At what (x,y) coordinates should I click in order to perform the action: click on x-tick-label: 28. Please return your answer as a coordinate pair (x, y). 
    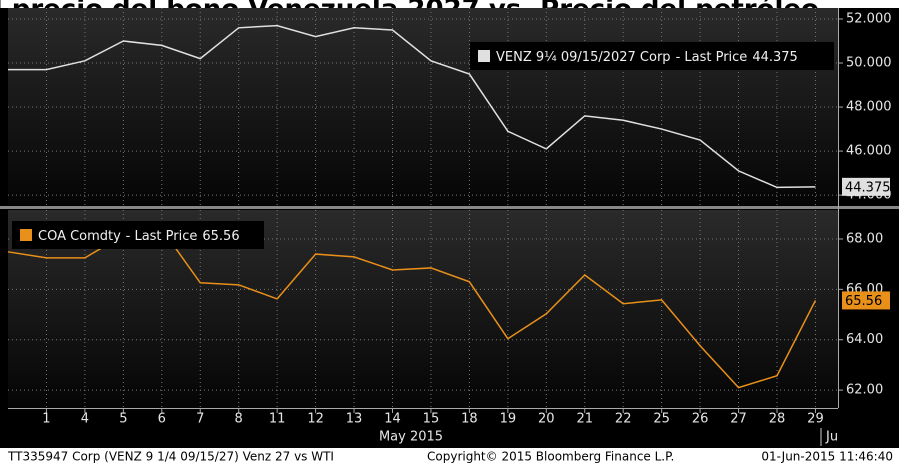
    Looking at the image, I should click on (777, 419).